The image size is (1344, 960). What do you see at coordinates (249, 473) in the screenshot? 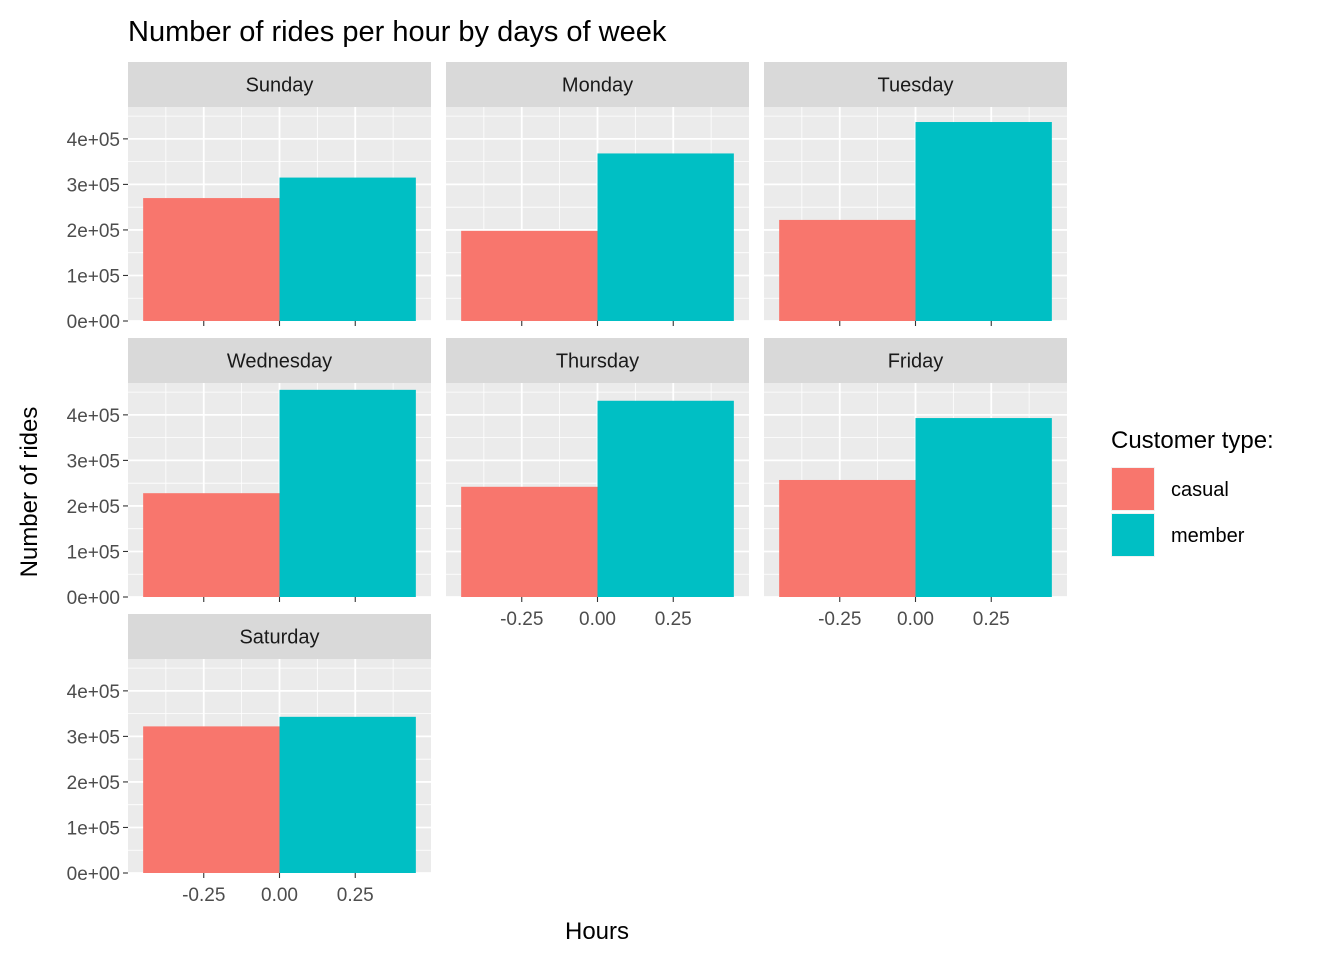
I see `facet-wednesday: Wednesday 0e+00 1e+05 2e+05 3e+05 4e+05` at bounding box center [249, 473].